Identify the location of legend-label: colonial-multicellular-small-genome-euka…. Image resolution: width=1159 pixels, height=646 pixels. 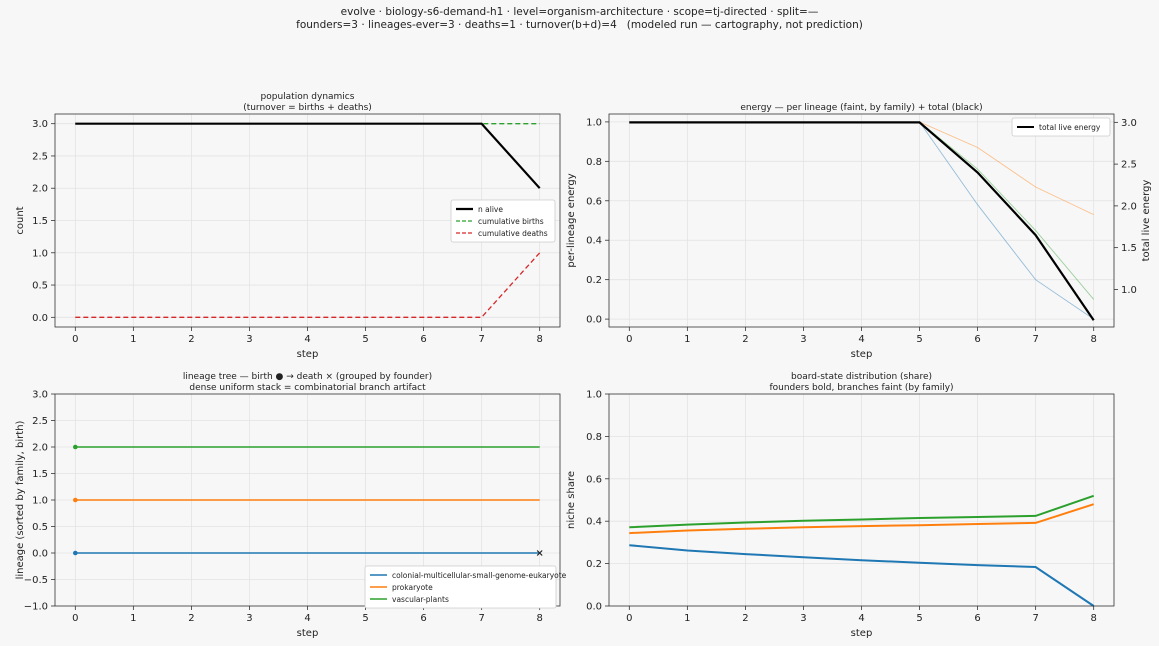
(479, 575).